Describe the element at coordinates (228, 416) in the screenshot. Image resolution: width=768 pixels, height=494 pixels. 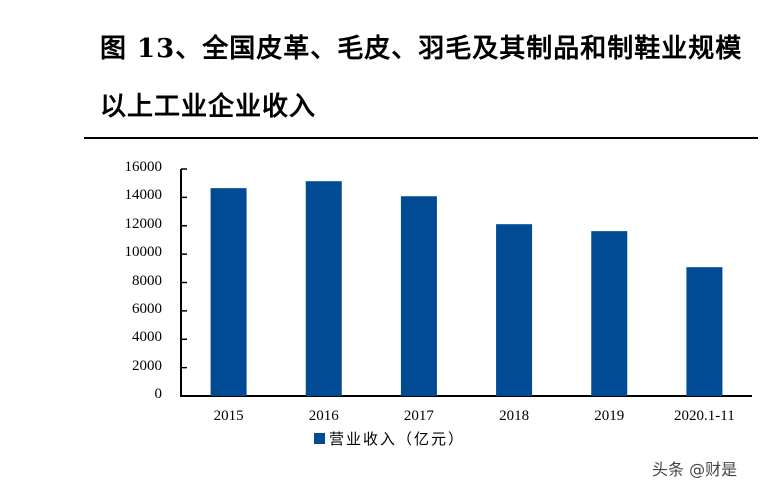
I see `x-tick-label: 2015` at that location.